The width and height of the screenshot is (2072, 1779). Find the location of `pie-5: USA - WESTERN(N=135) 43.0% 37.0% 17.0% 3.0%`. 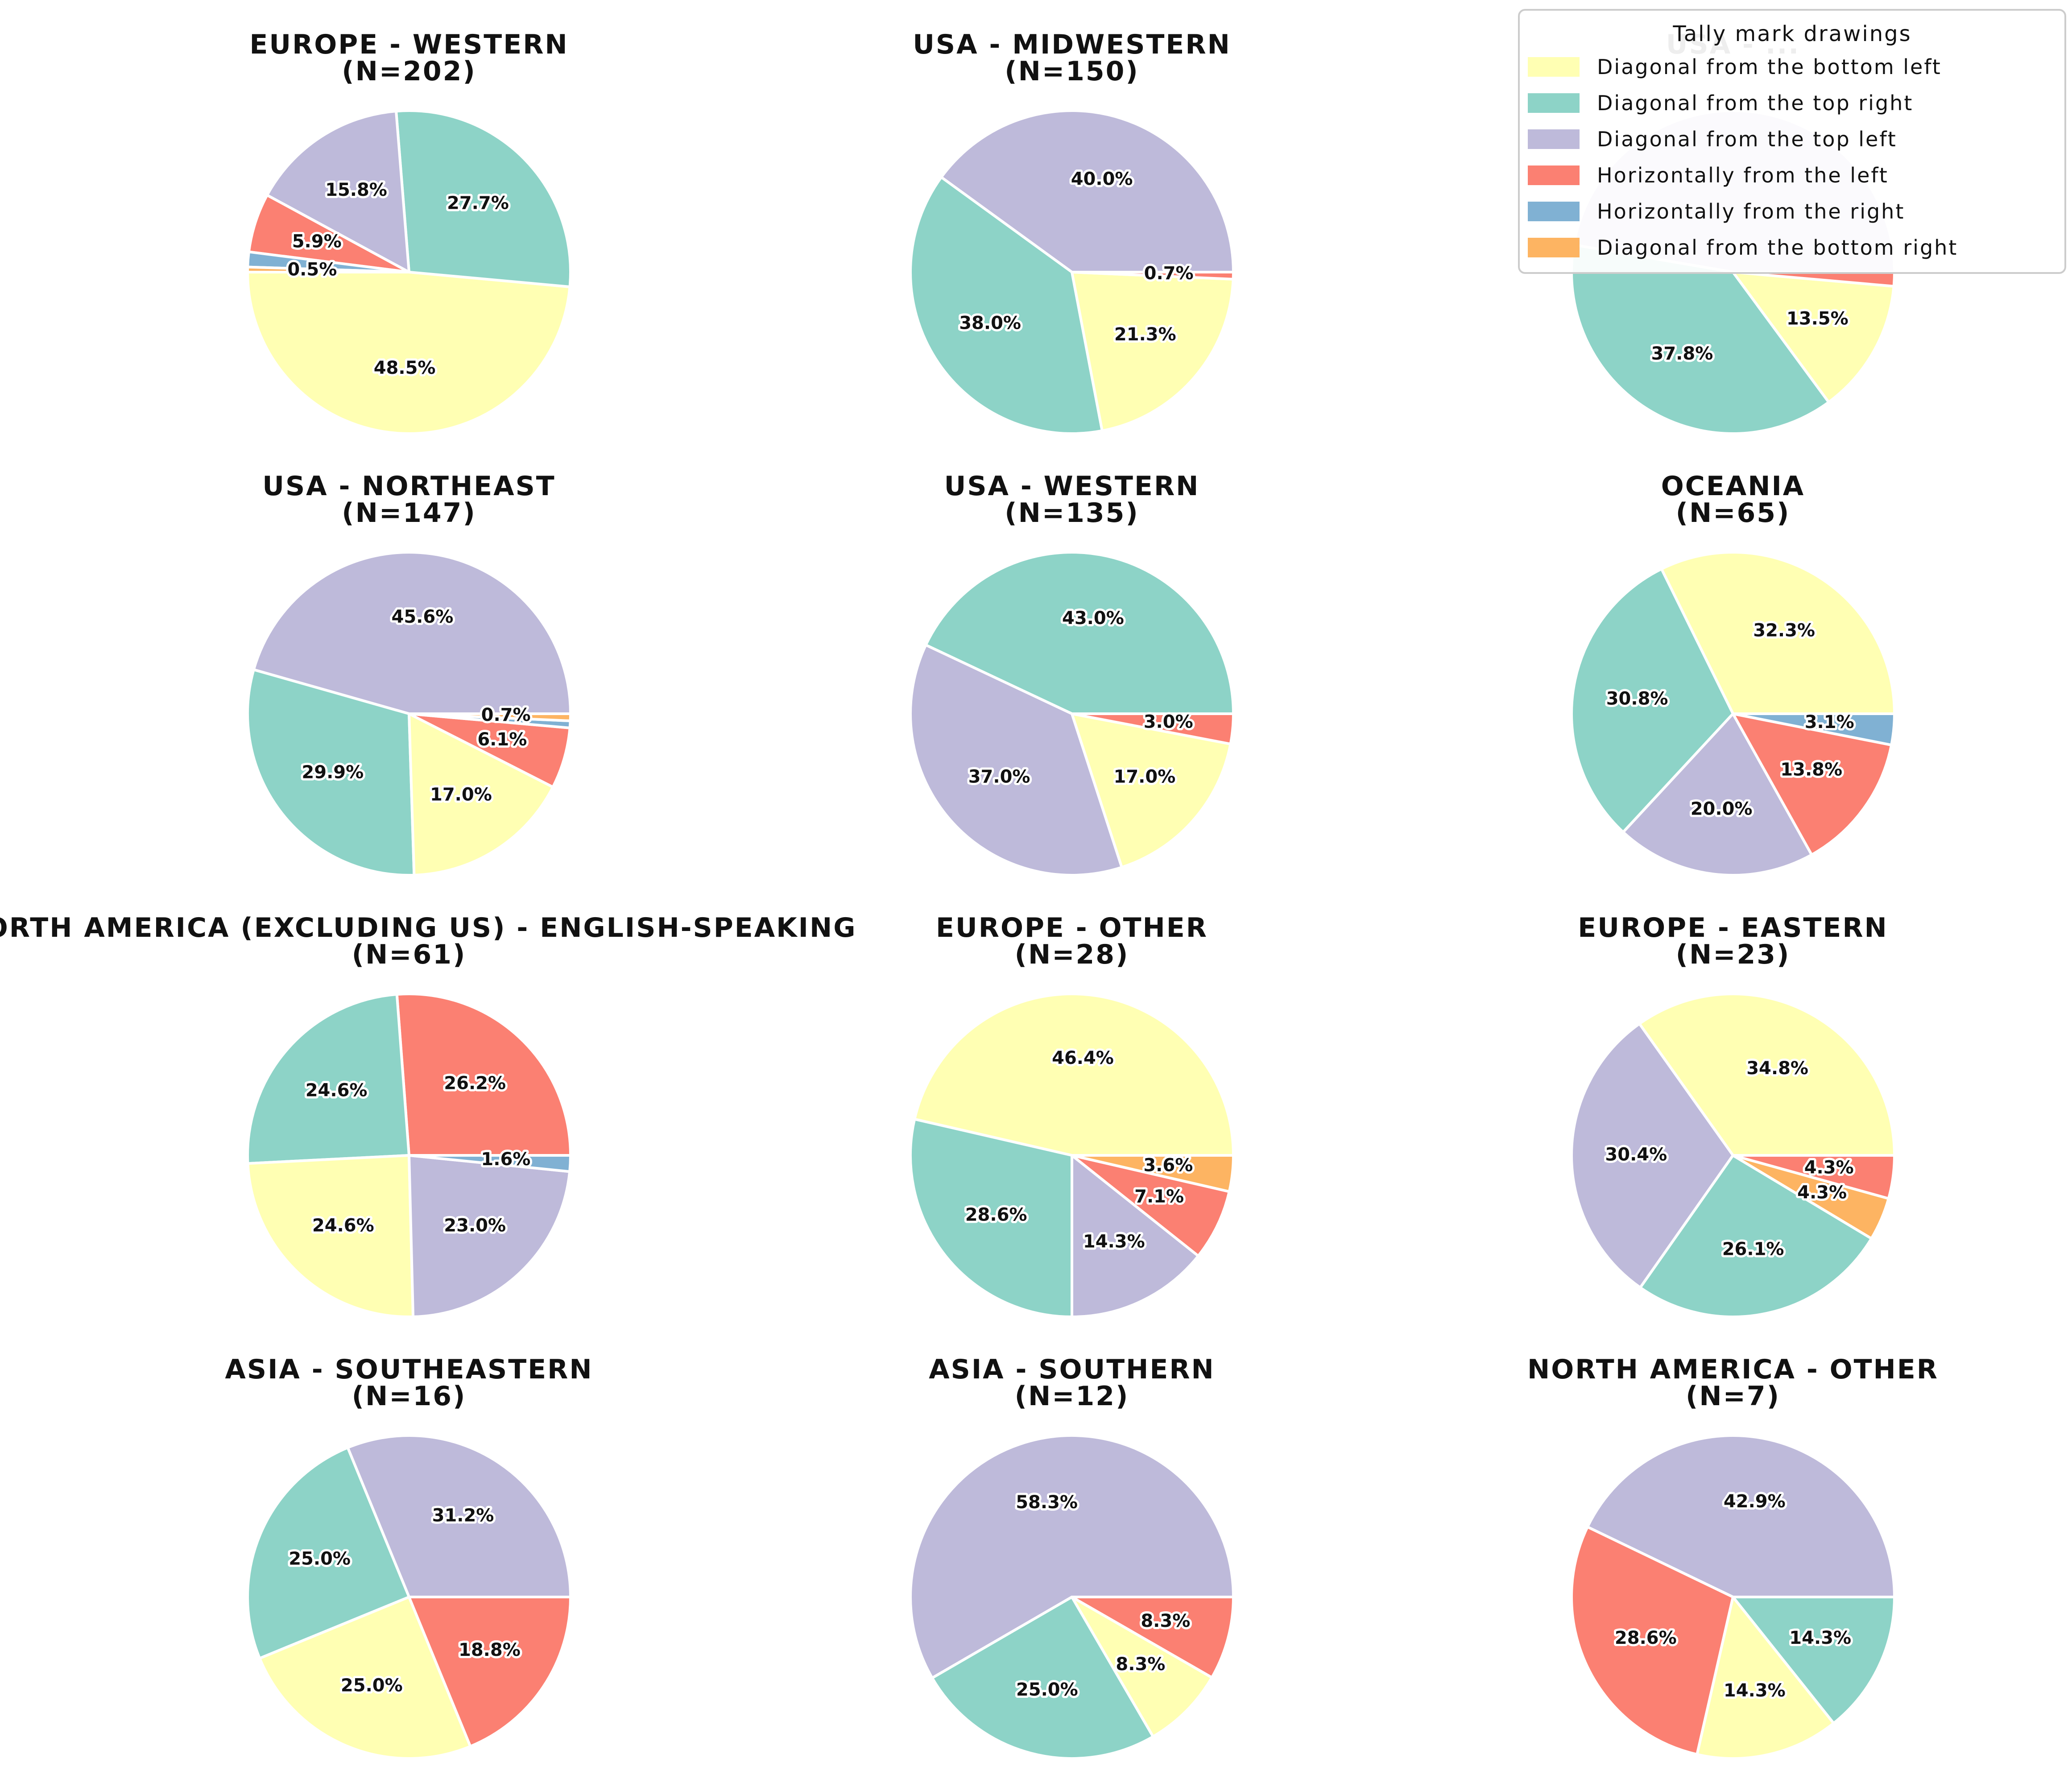

pie-5: USA - WESTERN(N=135) 43.0% 37.0% 17.0% 3.0% is located at coordinates (1072, 674).